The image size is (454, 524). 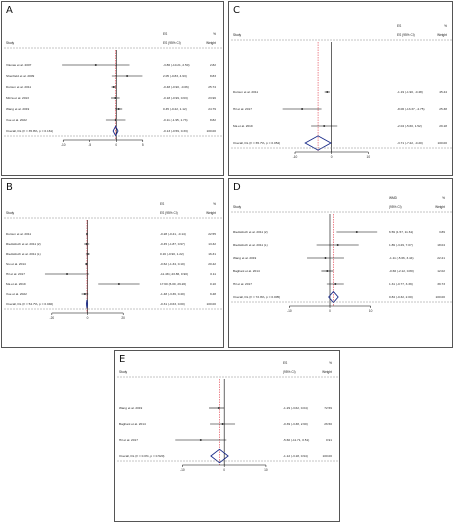 What do you see at coordinates (410, 143) in the screenshot?
I see `overall-es-text: -3.71 (-7.22, -0.20)` at bounding box center [410, 143].